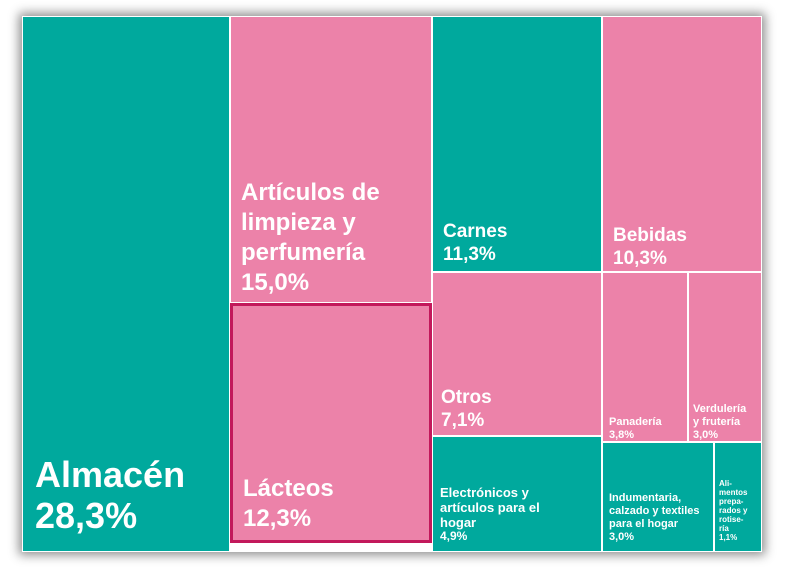 The width and height of the screenshot is (800, 586). What do you see at coordinates (86, 515) in the screenshot?
I see `tile-value: 28,3%` at bounding box center [86, 515].